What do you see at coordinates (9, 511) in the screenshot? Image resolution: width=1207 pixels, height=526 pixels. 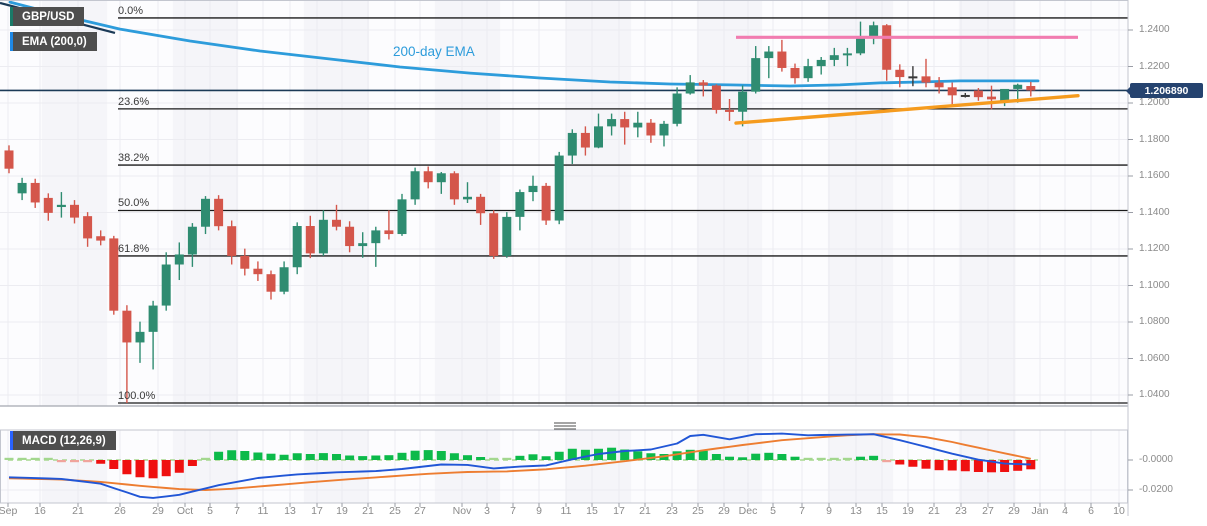 I see `x-axis-label: Sep` at bounding box center [9, 511].